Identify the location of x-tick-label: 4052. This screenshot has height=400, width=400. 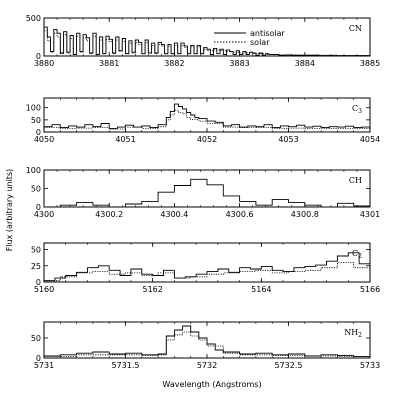
(207, 139).